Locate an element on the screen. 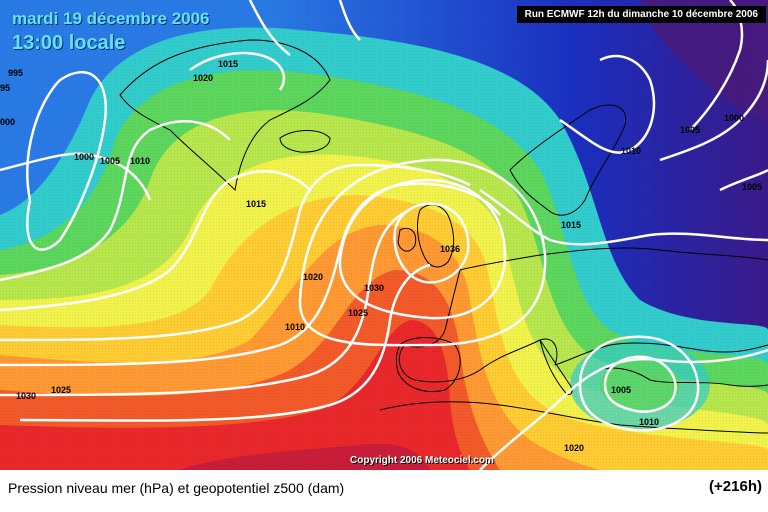 This screenshot has height=512, width=768. isobar-greenland is located at coordinates (237, 71).